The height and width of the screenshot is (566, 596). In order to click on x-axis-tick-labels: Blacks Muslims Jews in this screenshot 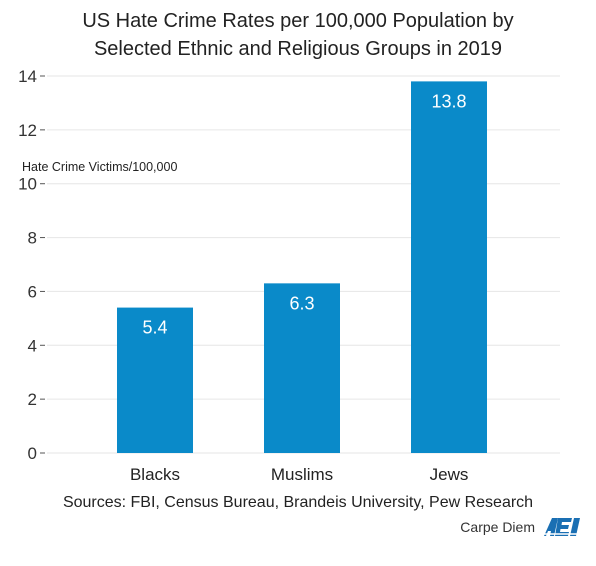, I will do `click(299, 474)`.